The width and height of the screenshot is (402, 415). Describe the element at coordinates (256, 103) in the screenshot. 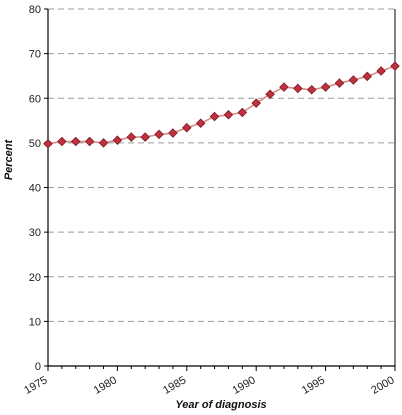

I see `data-point-1990` at that location.